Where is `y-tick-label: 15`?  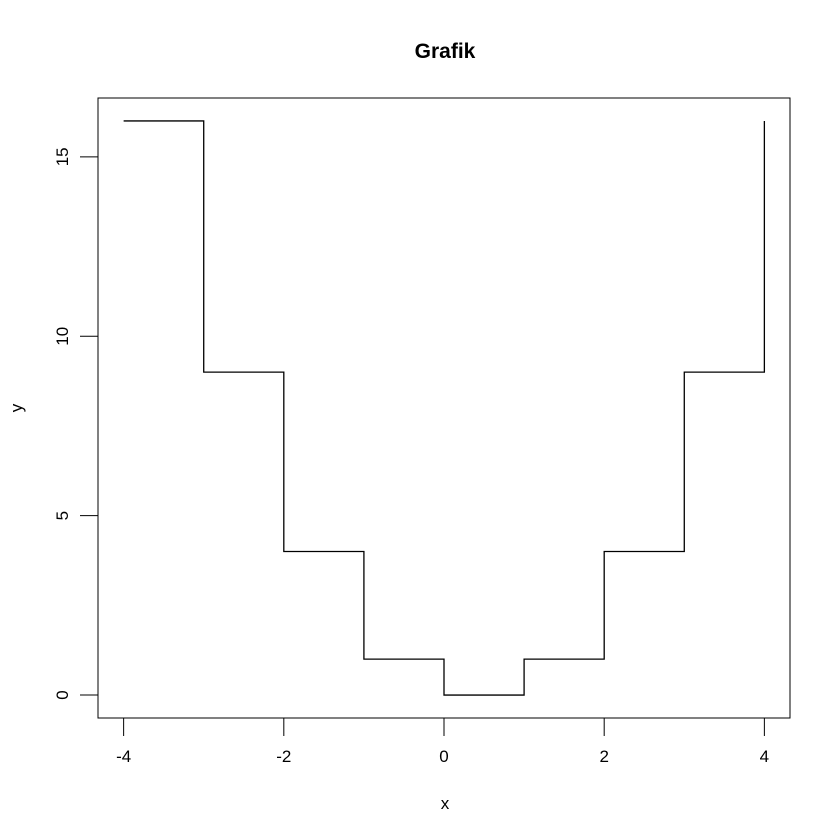 y-tick-label: 15 is located at coordinates (62, 156).